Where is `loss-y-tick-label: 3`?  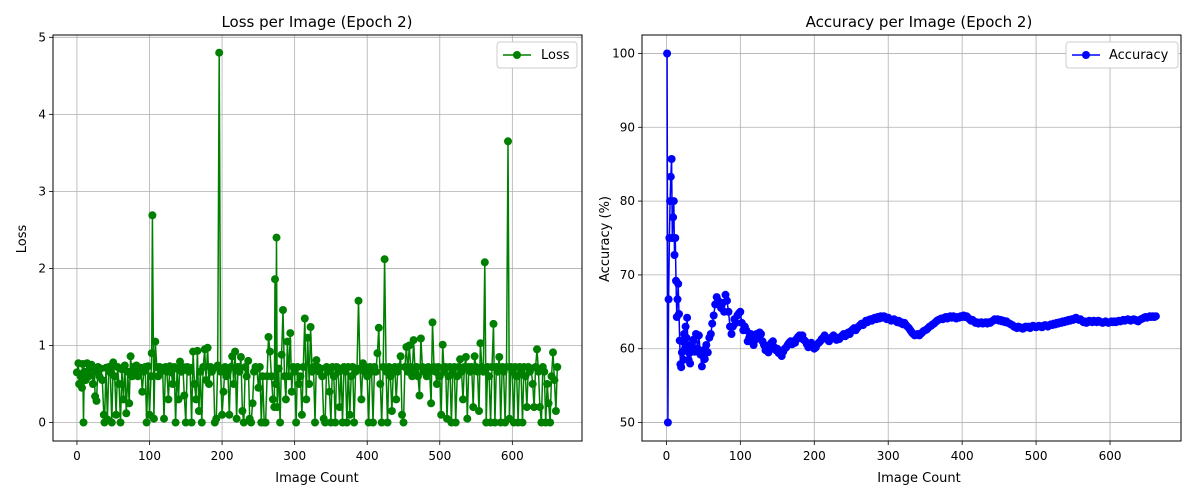 loss-y-tick-label: 3 is located at coordinates (42, 191).